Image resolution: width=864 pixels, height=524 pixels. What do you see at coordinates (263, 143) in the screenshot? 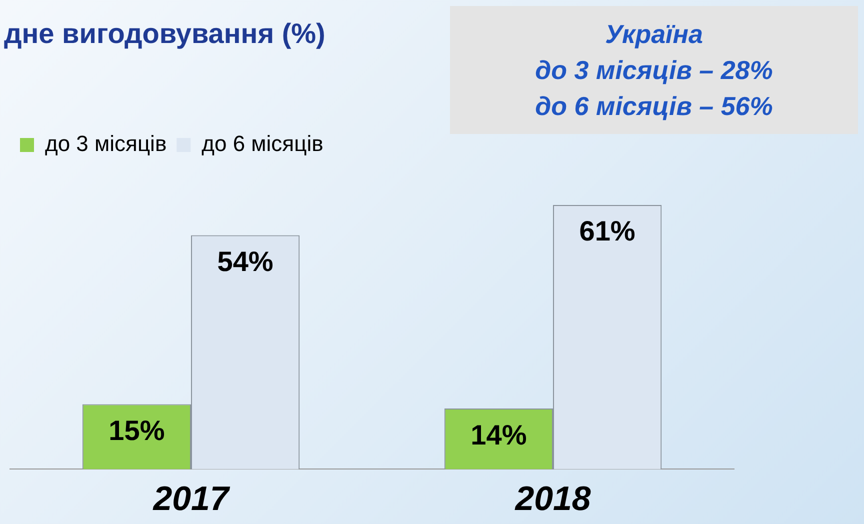
I see `legend-label: до 6 місяців` at bounding box center [263, 143].